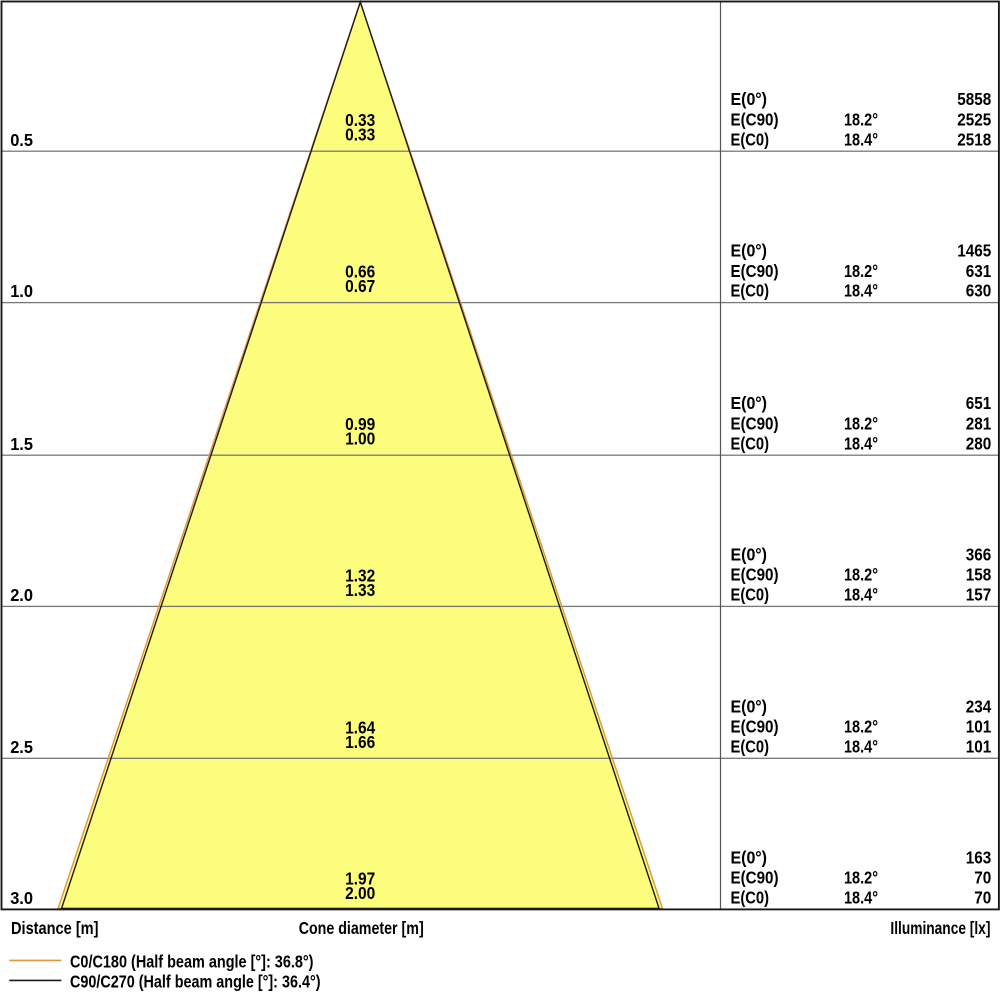 The image size is (1000, 1000). What do you see at coordinates (360, 272) in the screenshot?
I see `svg-text: 0.66` at bounding box center [360, 272].